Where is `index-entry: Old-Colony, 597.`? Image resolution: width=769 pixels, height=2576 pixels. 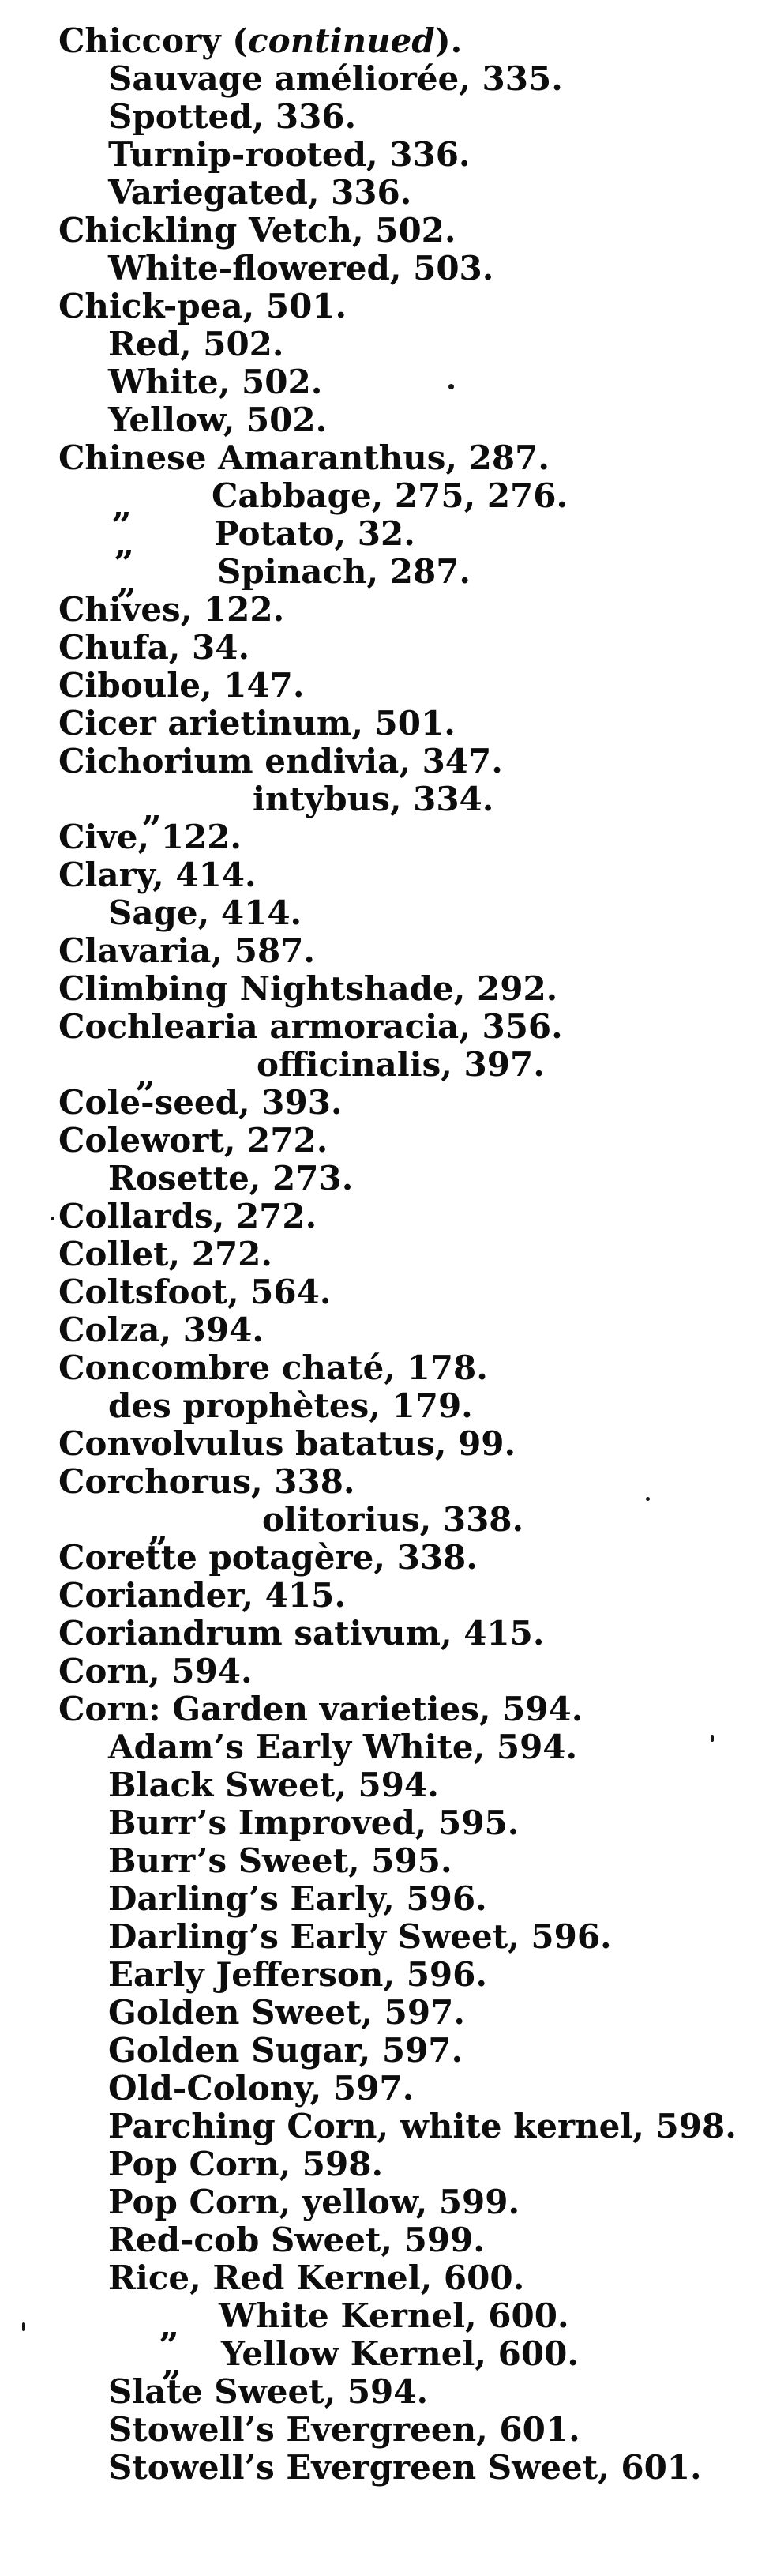 index-entry: Old-Colony, 597. is located at coordinates (384, 2089).